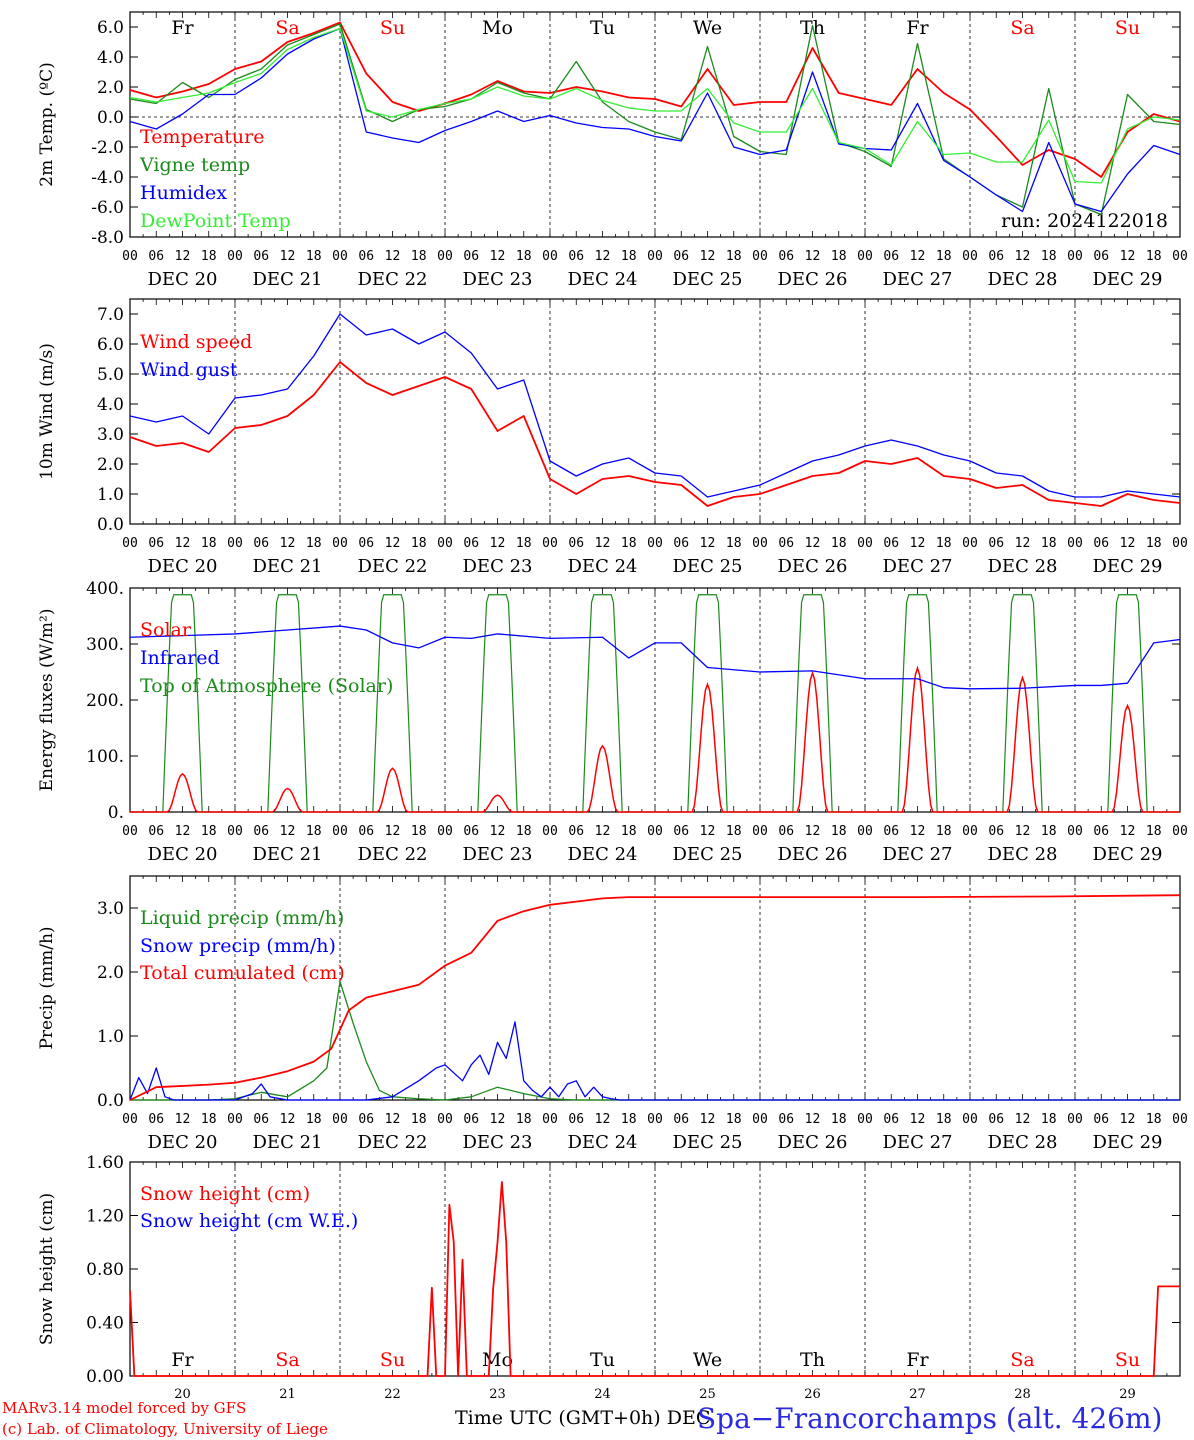 The height and width of the screenshot is (1440, 1194). What do you see at coordinates (110, 525) in the screenshot?
I see `y-tick-label: 0.0` at bounding box center [110, 525].